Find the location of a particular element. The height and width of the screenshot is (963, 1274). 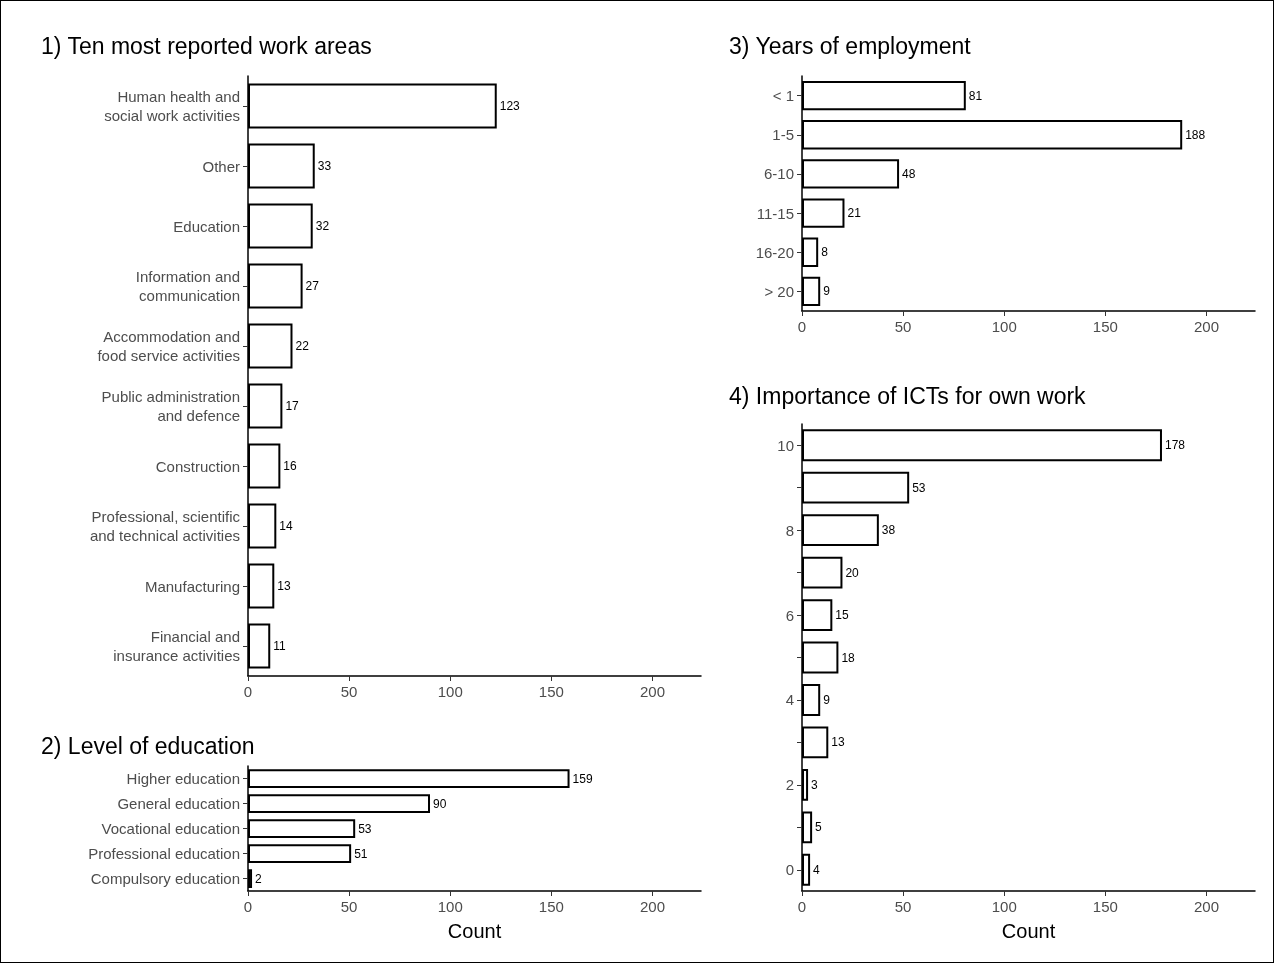

y-tick-label: 2 is located at coordinates (789, 785).